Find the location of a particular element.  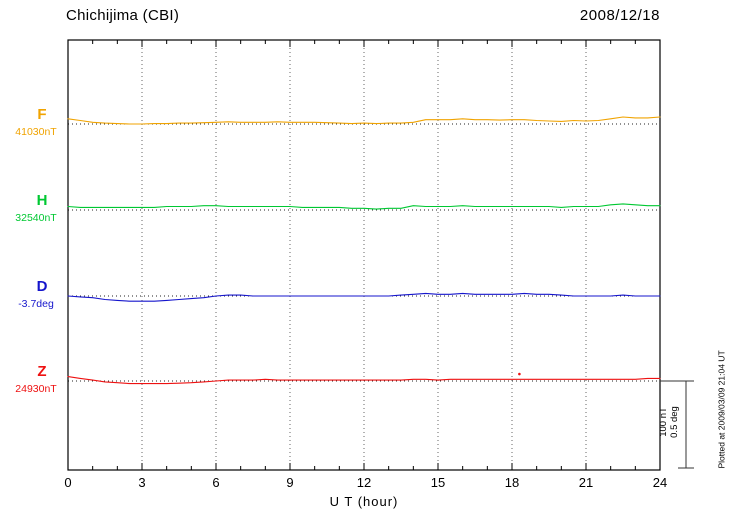

x-tick-12: 12 is located at coordinates (364, 482).